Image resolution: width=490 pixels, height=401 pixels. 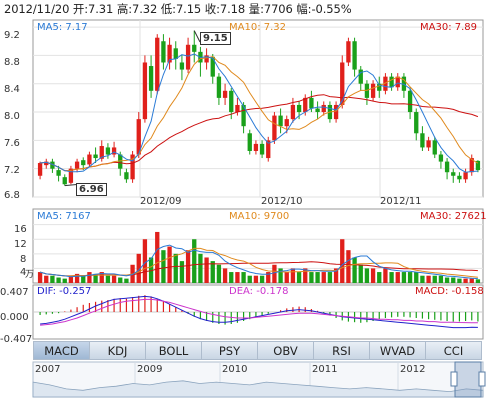 What do you see at coordinates (454, 379) in the screenshot?
I see `overview-left-handle` at bounding box center [454, 379].